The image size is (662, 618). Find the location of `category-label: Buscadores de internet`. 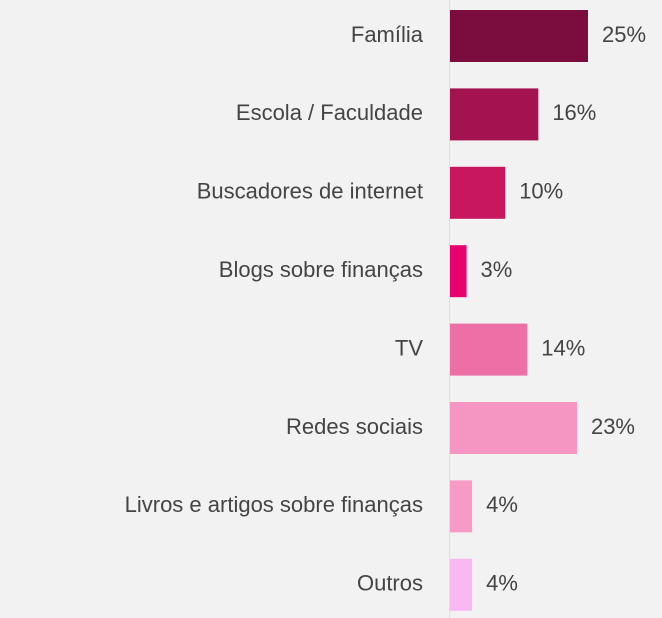

category-label: Buscadores de internet is located at coordinates (310, 191).